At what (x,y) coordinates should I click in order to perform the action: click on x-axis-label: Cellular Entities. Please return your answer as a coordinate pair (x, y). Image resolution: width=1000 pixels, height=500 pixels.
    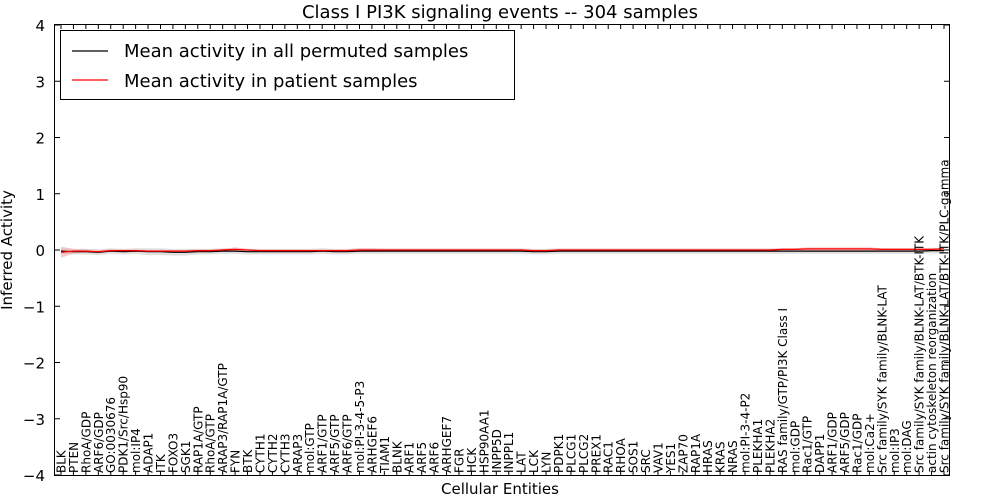
    Looking at the image, I should click on (500, 489).